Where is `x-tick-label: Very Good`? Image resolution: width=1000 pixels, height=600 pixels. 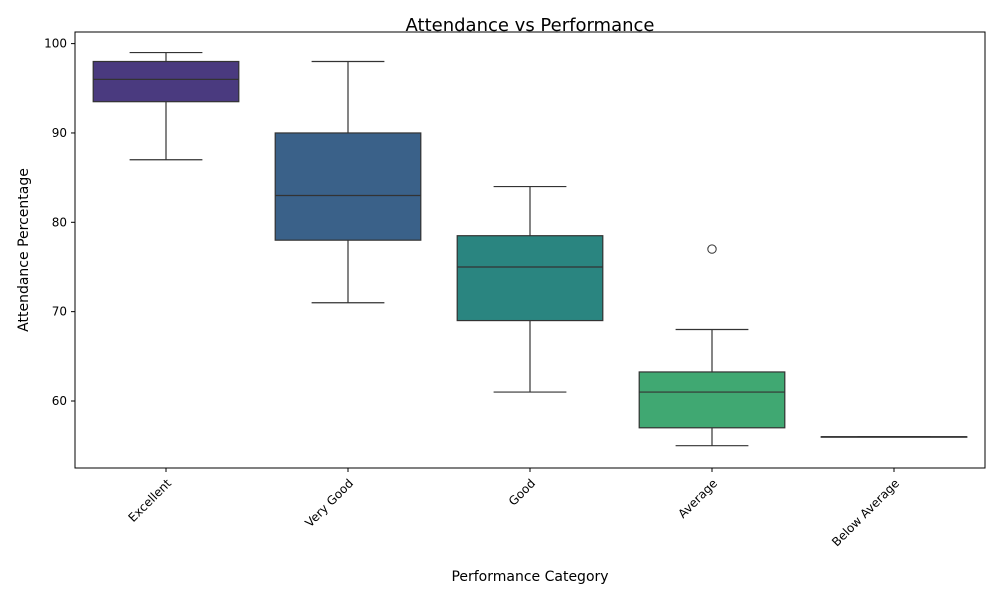 x-tick-label: Very Good is located at coordinates (329, 503).